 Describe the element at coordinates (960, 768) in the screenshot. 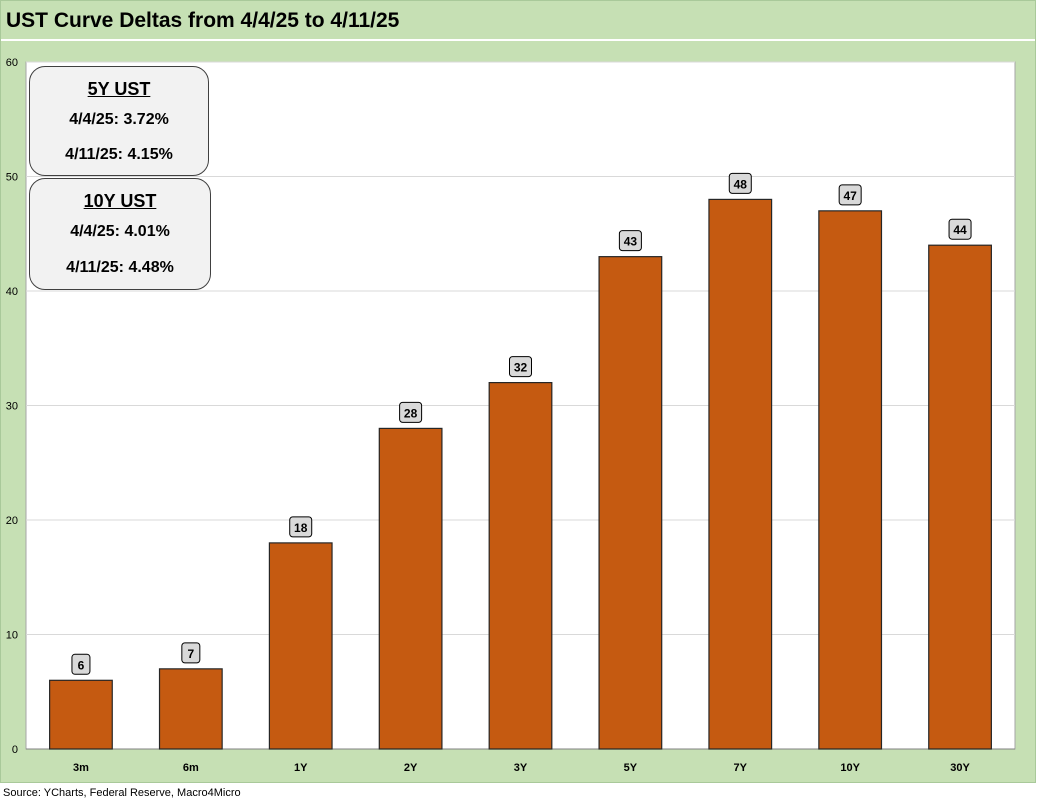

I see `x-tick-label: 30Y` at that location.